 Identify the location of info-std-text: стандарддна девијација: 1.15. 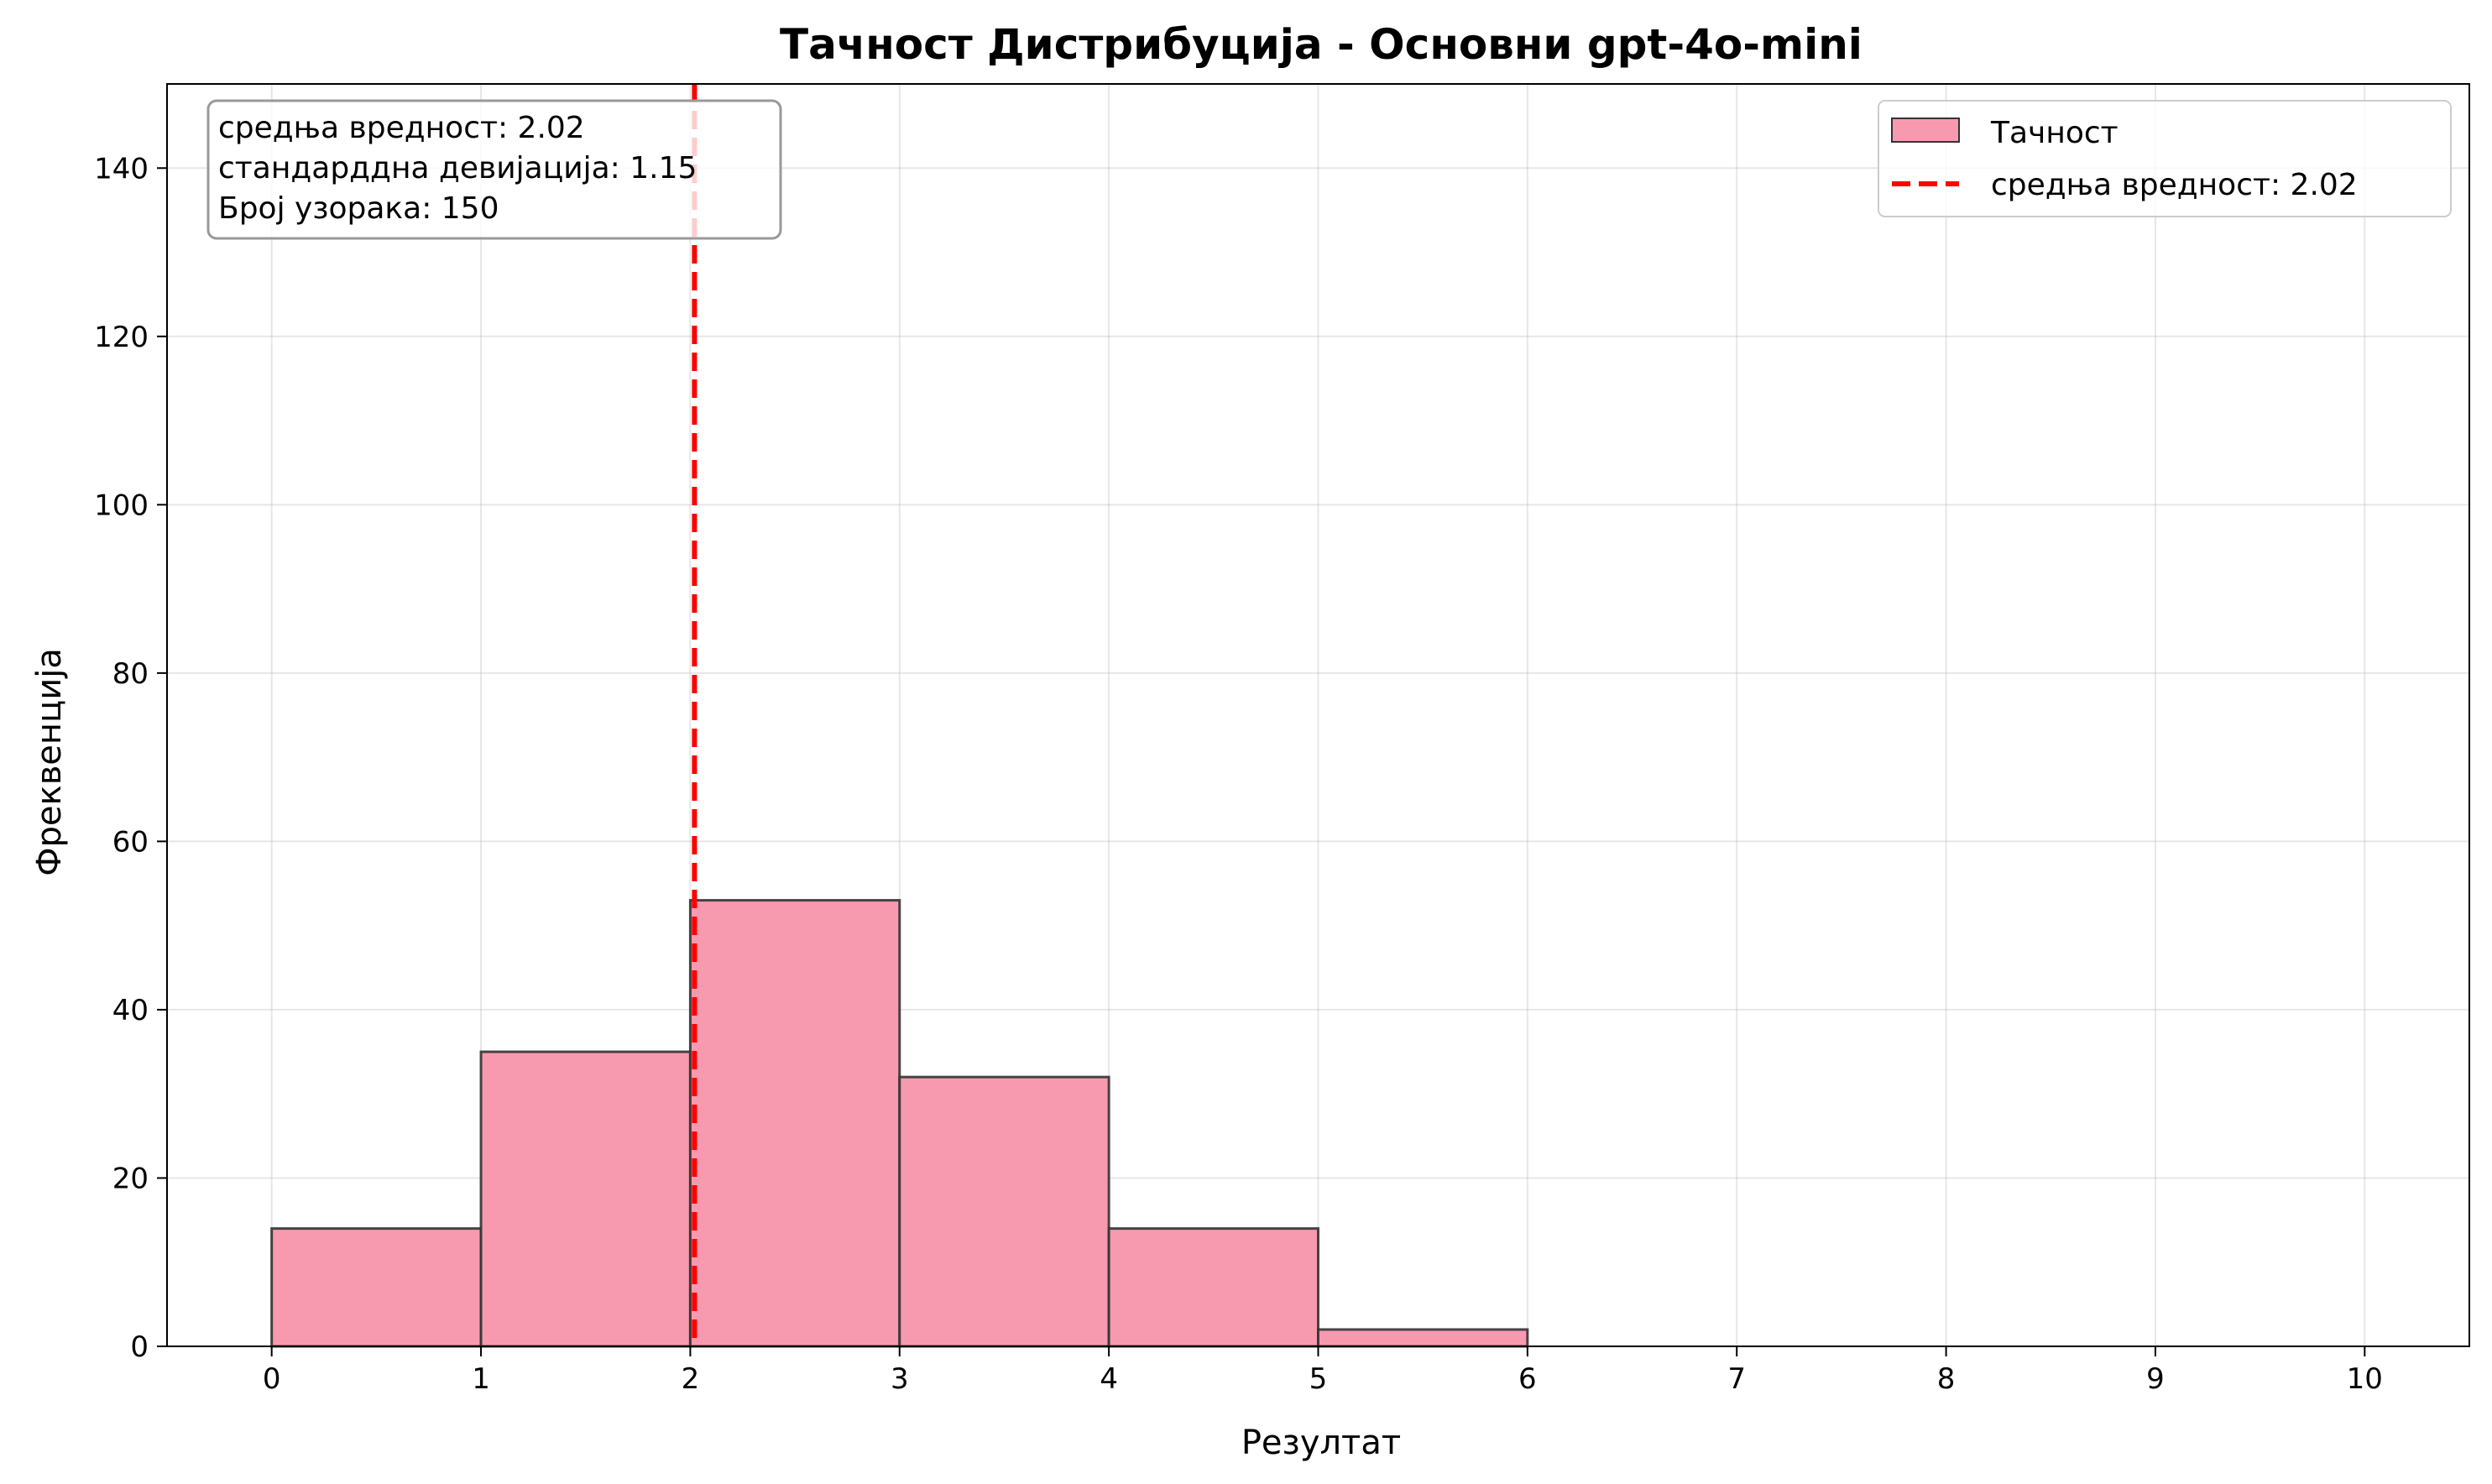
(457, 168).